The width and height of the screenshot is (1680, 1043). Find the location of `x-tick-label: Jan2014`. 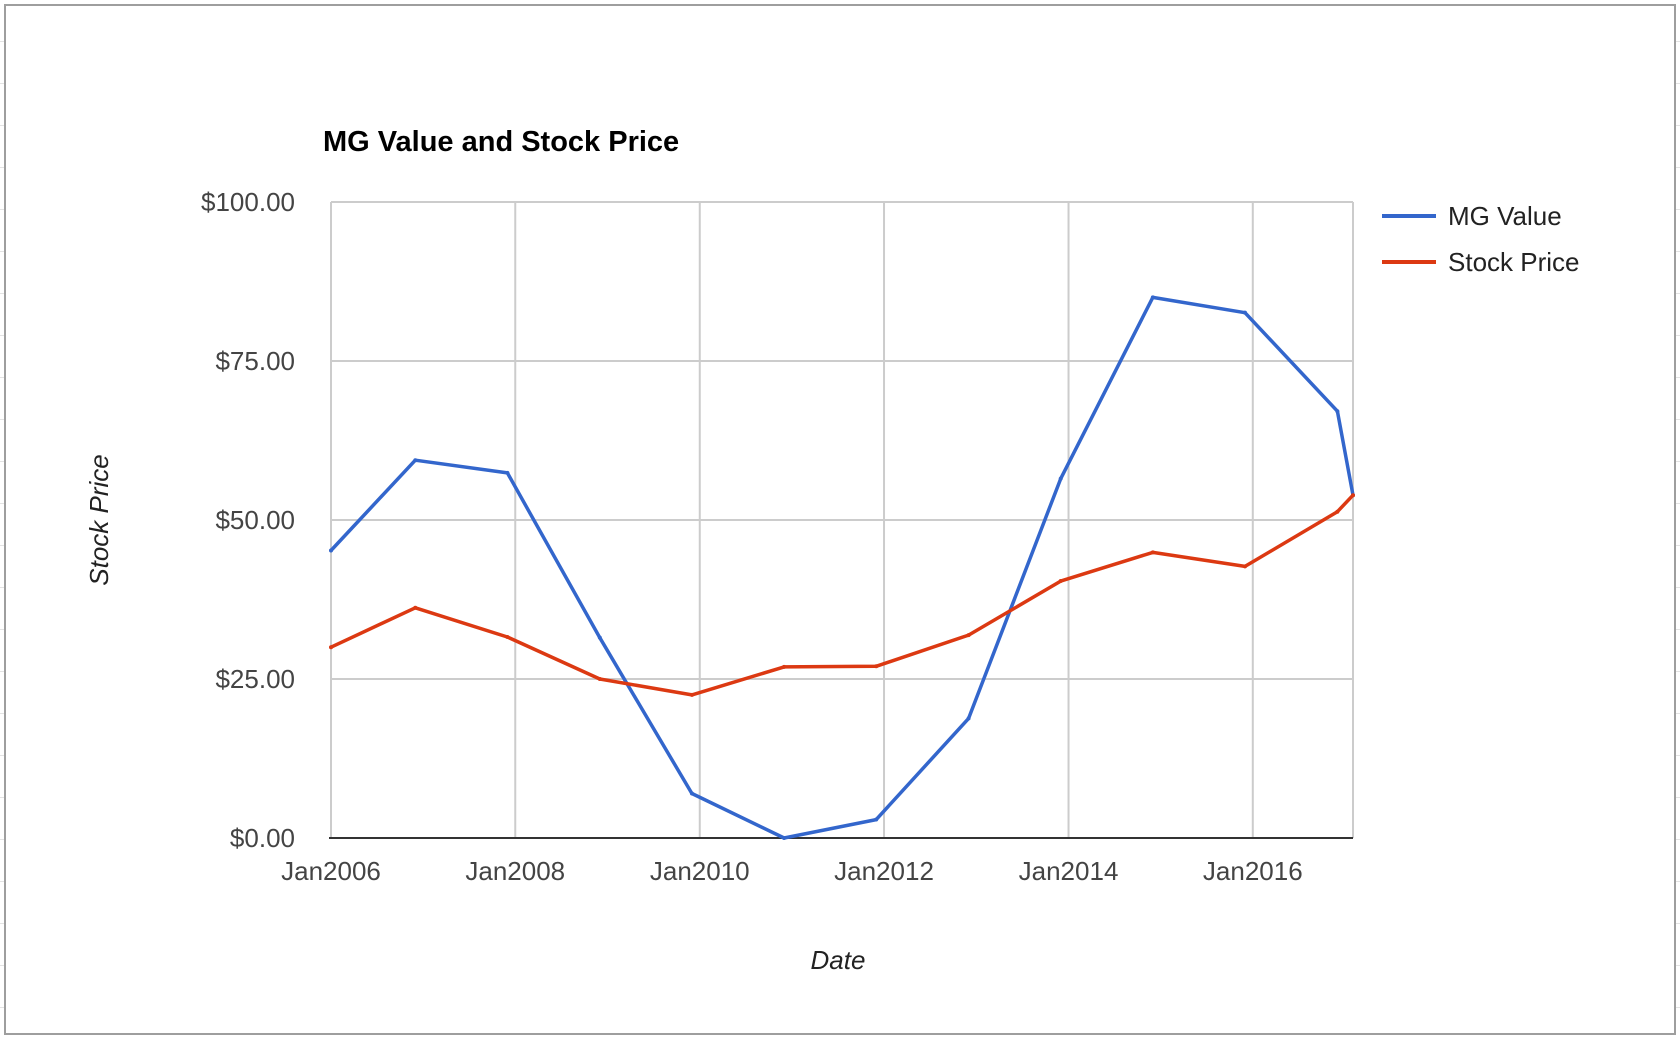

x-tick-label: Jan2014 is located at coordinates (1069, 871).